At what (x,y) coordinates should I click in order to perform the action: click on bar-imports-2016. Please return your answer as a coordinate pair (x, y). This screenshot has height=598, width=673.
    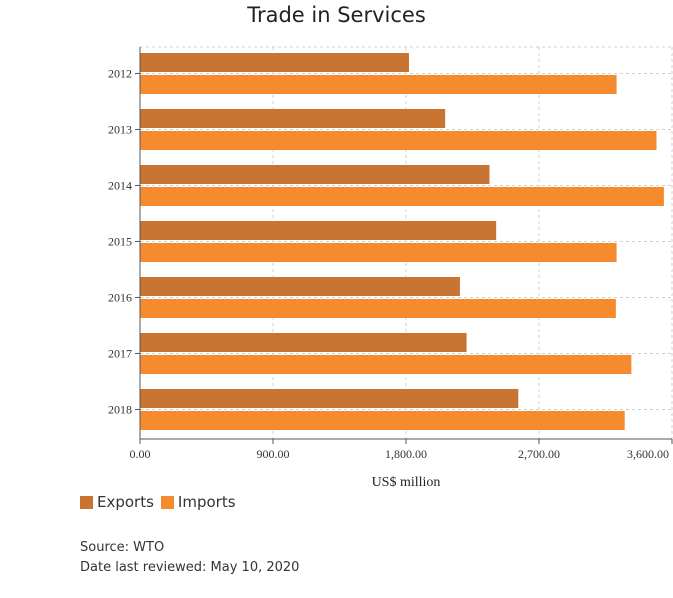
    Looking at the image, I should click on (378, 308).